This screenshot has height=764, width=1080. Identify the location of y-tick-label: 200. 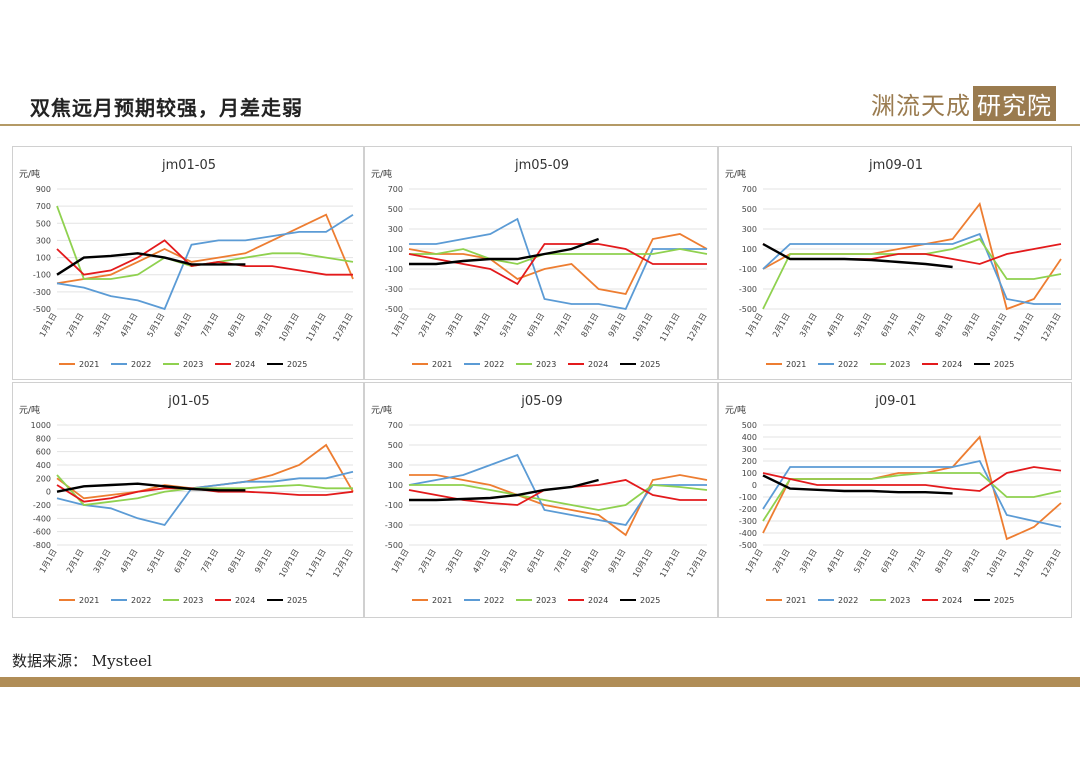
(43, 478).